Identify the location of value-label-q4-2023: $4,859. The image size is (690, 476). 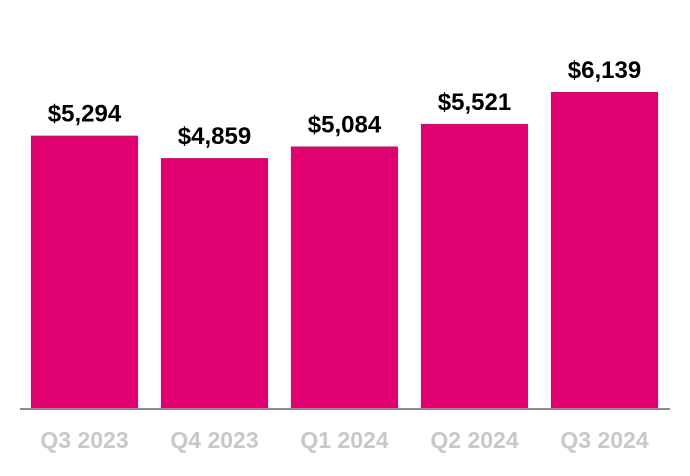
(214, 136).